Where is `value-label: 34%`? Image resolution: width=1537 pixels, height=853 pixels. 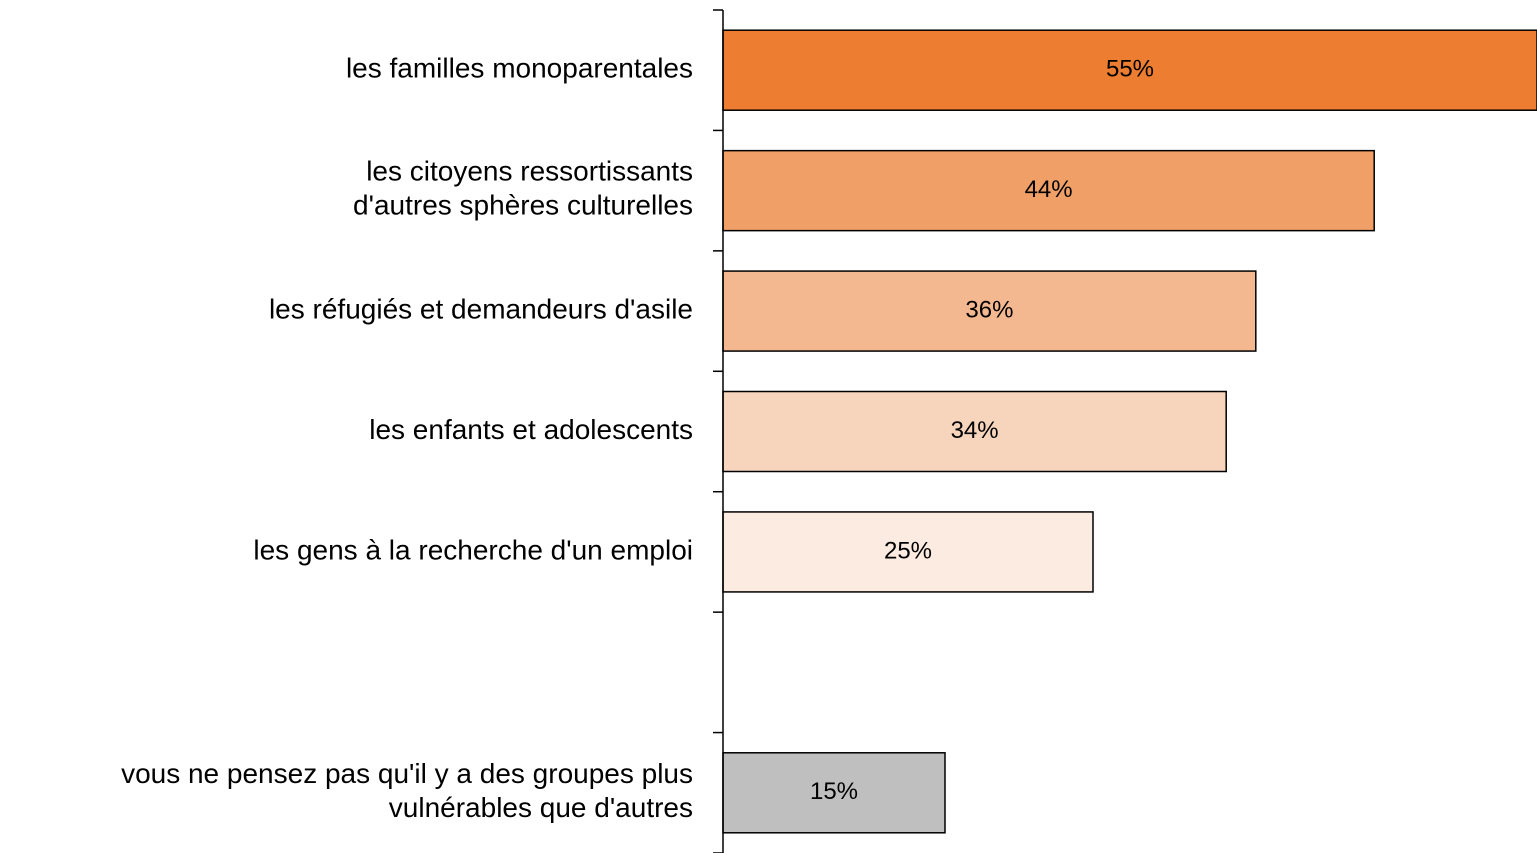
value-label: 34% is located at coordinates (975, 430).